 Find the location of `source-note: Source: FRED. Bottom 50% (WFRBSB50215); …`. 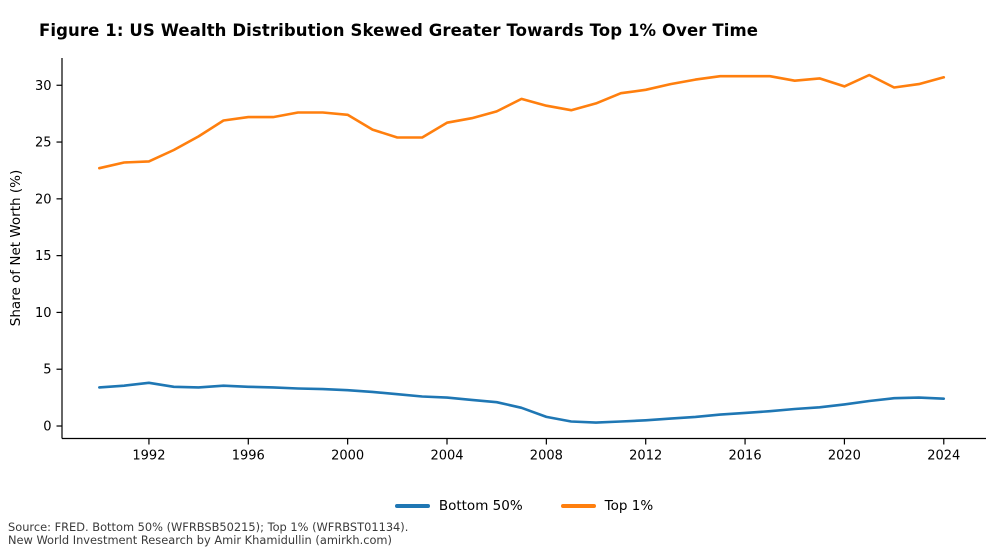

source-note: Source: FRED. Bottom 50% (WFRBSB50215); … is located at coordinates (208, 533).